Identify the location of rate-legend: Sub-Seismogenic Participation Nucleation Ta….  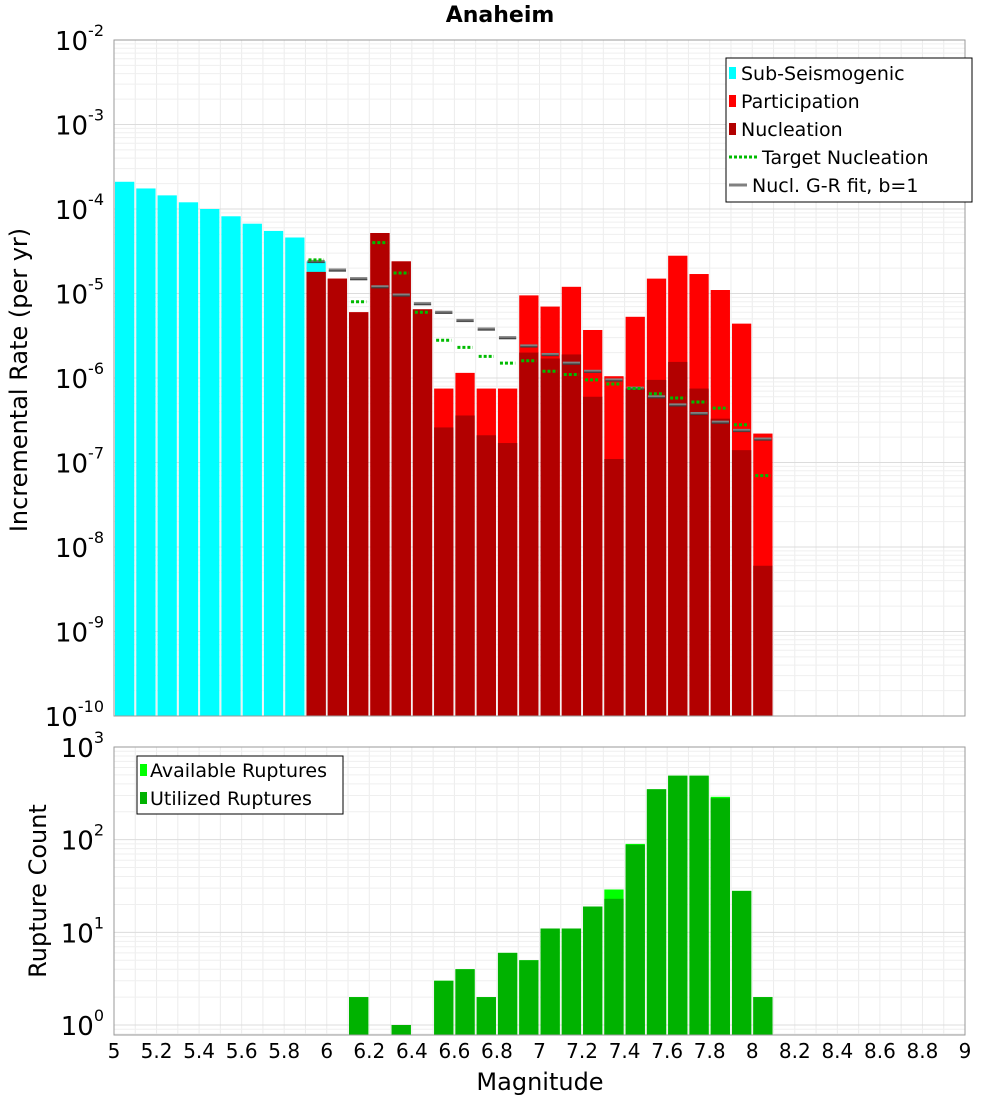
(849, 130).